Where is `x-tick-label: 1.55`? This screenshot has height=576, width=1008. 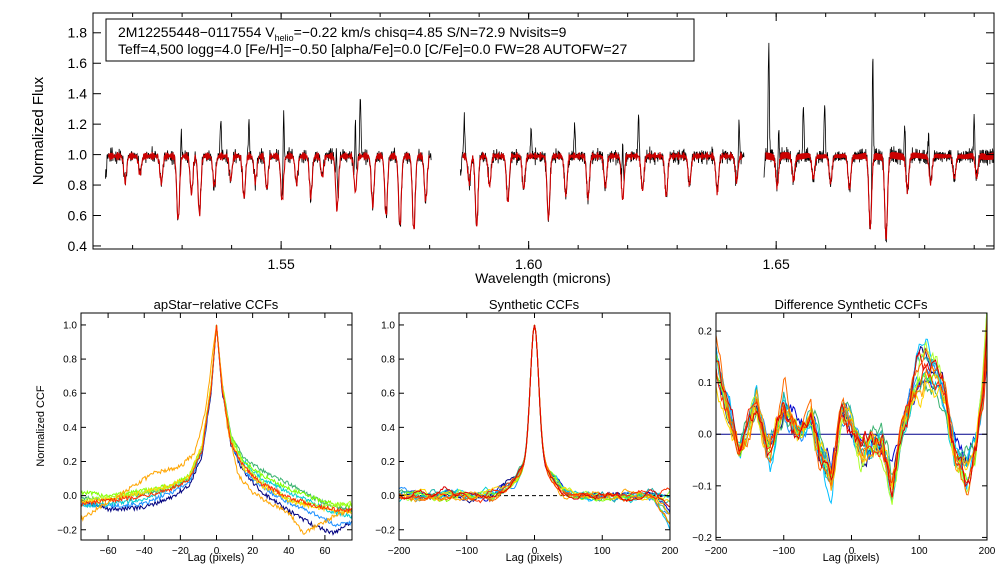
x-tick-label: 1.55 is located at coordinates (280, 264).